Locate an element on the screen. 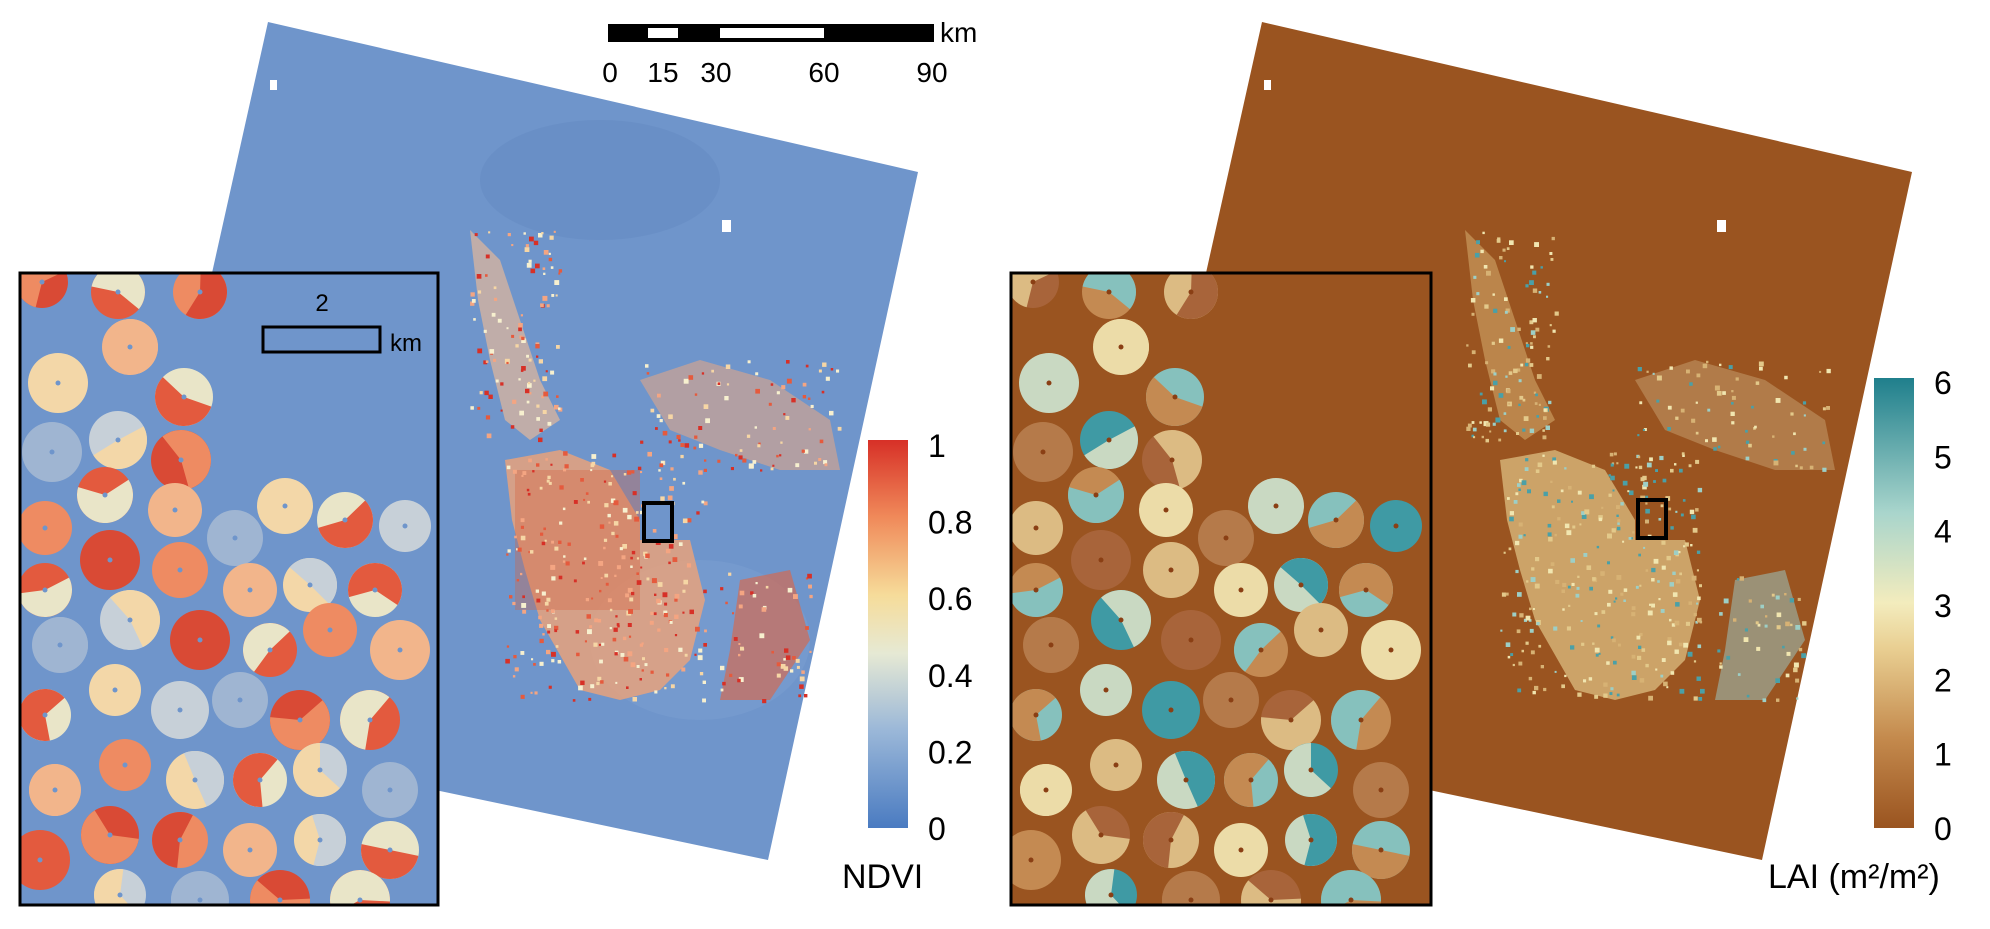 The height and width of the screenshot is (929, 1990). inset-scale-value: 2 is located at coordinates (321, 303).